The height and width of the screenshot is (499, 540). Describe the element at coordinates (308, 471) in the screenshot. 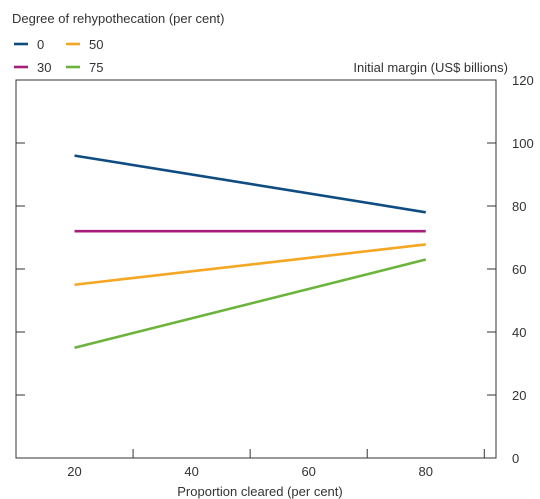

I see `x-tick-label: 60` at that location.